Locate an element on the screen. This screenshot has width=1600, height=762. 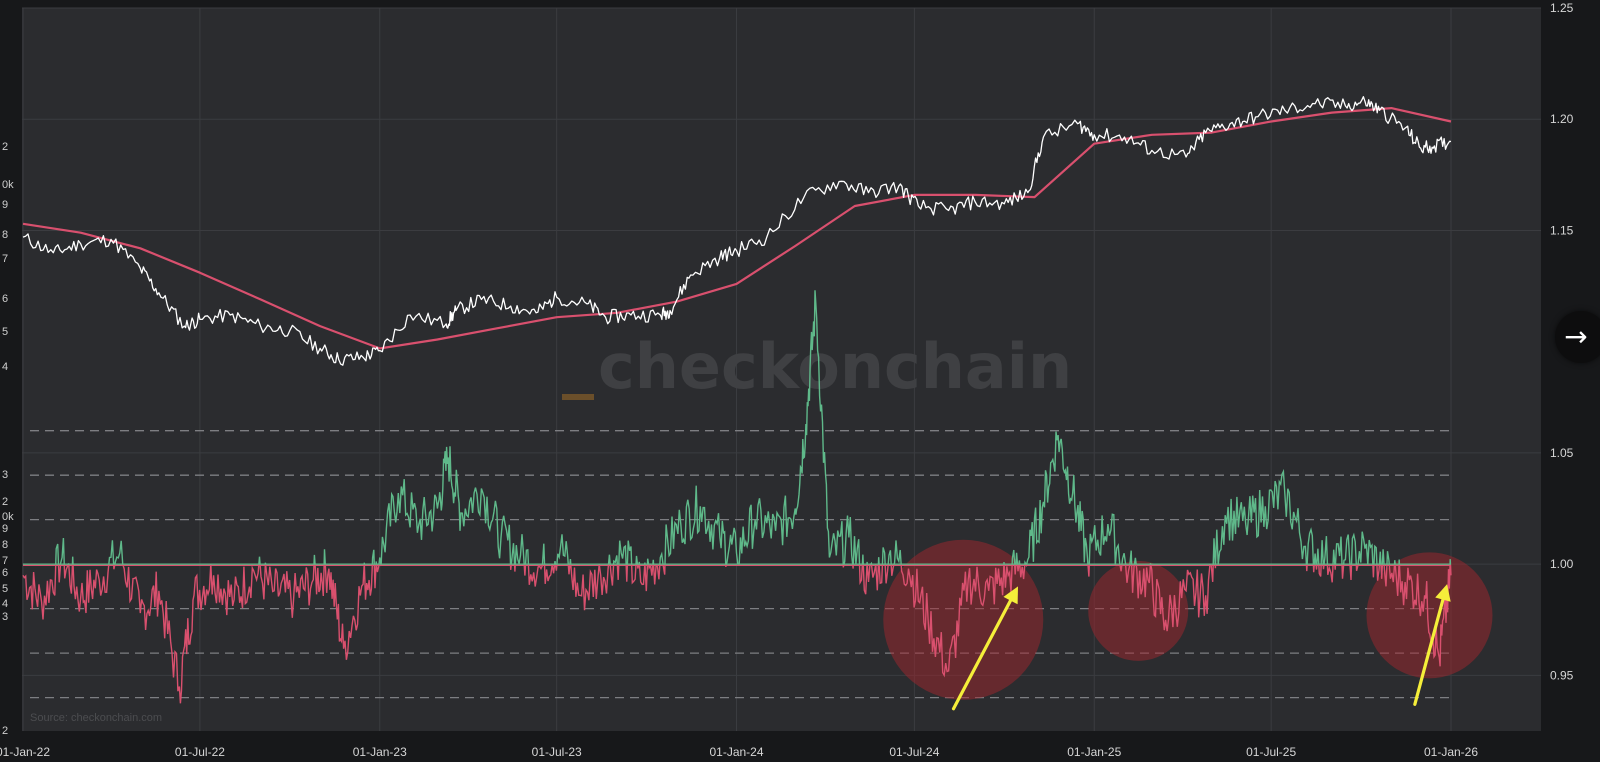
watermark: checkonchain is located at coordinates (835, 366).